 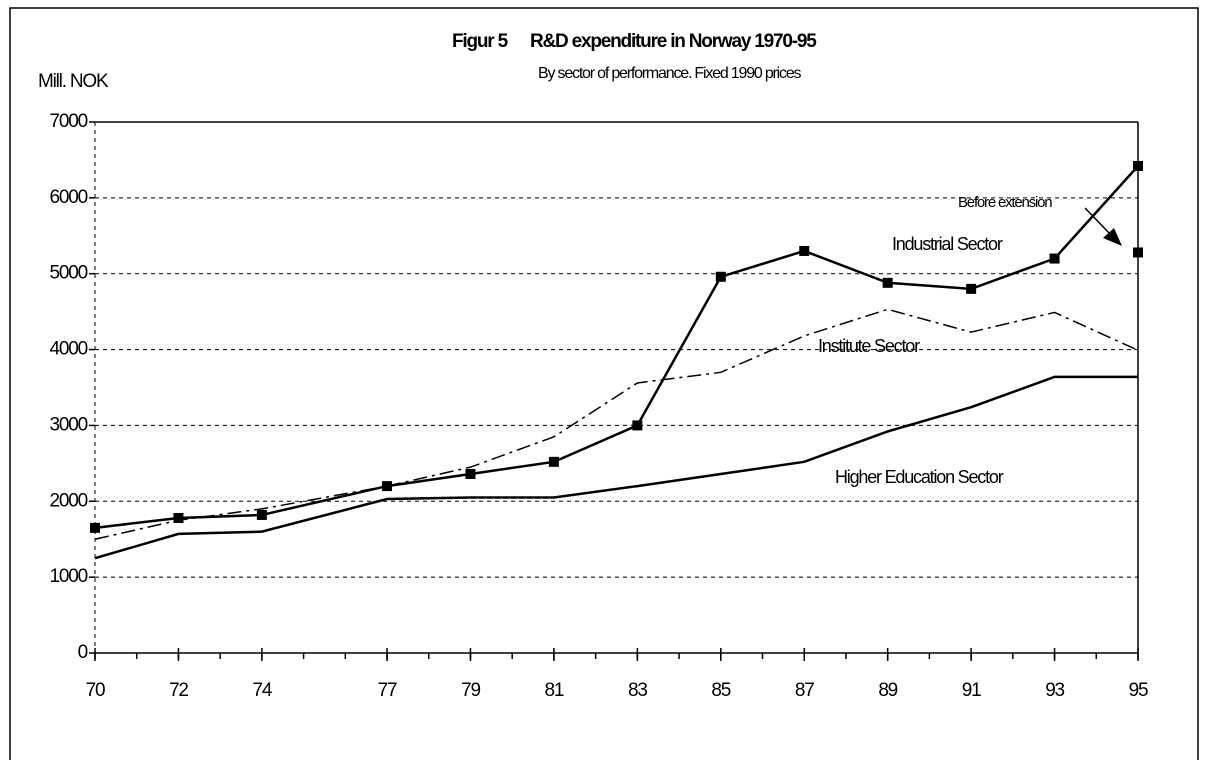 What do you see at coordinates (869, 346) in the screenshot?
I see `series-label: Institute Sector` at bounding box center [869, 346].